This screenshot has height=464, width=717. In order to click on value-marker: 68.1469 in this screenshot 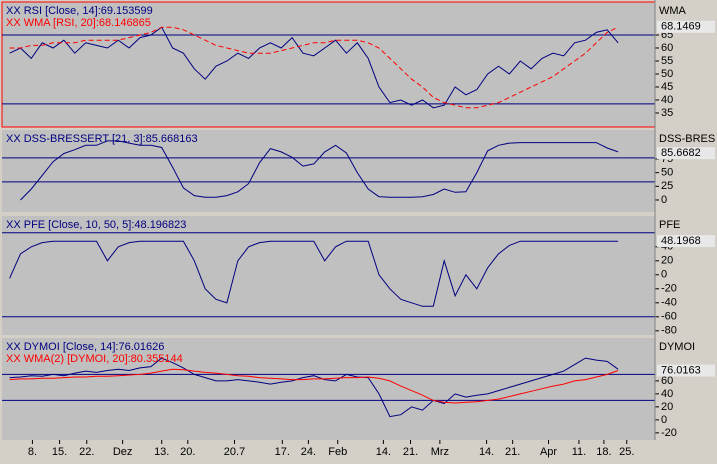, I will do `click(681, 27)`.